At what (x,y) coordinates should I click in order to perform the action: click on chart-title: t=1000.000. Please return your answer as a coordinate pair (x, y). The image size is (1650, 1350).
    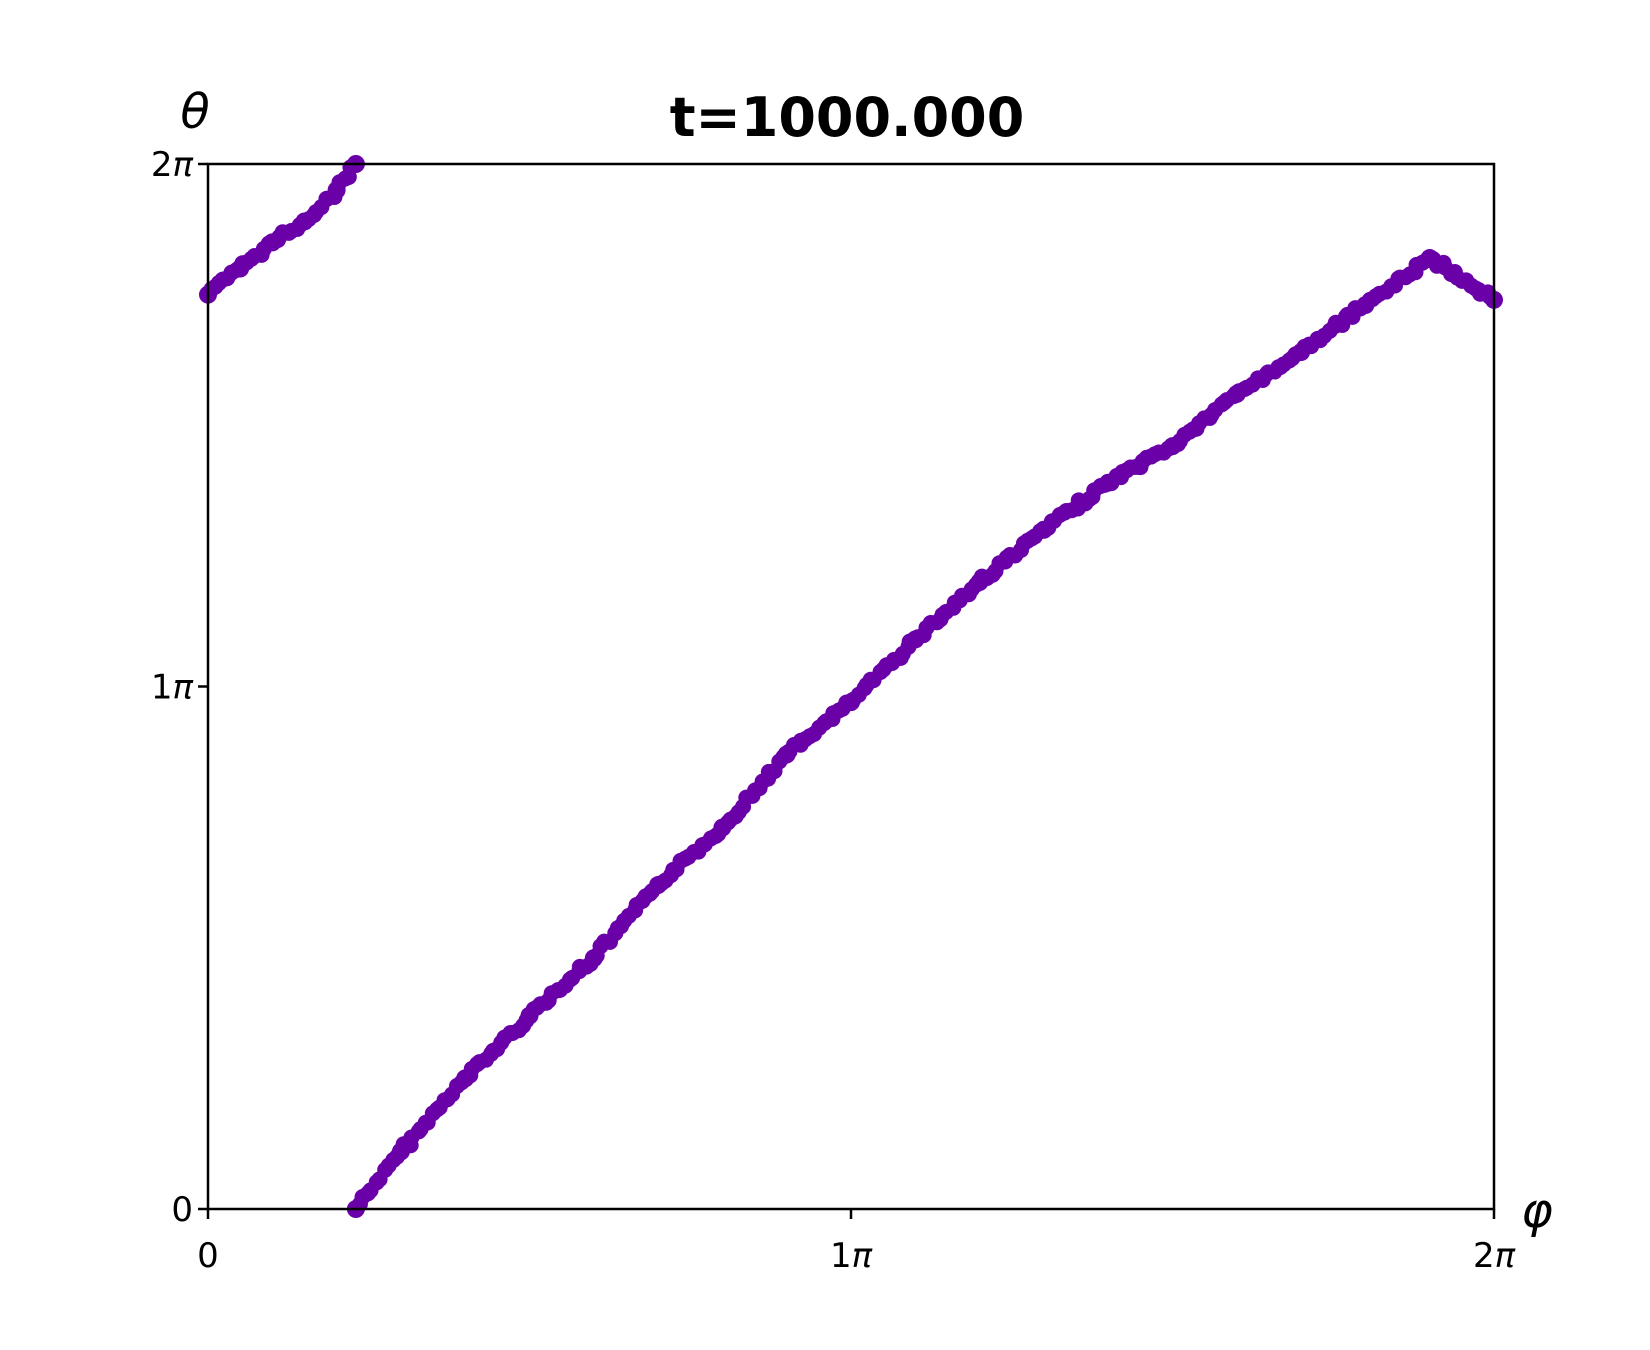
    Looking at the image, I should click on (847, 117).